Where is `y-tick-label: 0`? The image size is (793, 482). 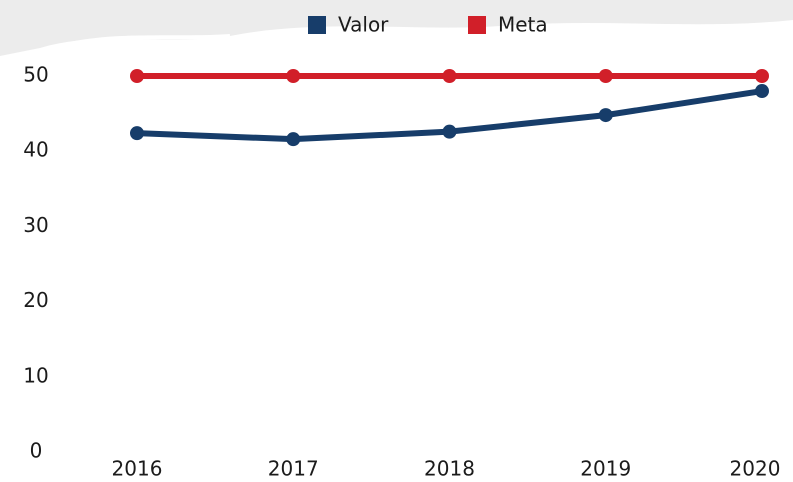
y-tick-label: 0 is located at coordinates (36, 451).